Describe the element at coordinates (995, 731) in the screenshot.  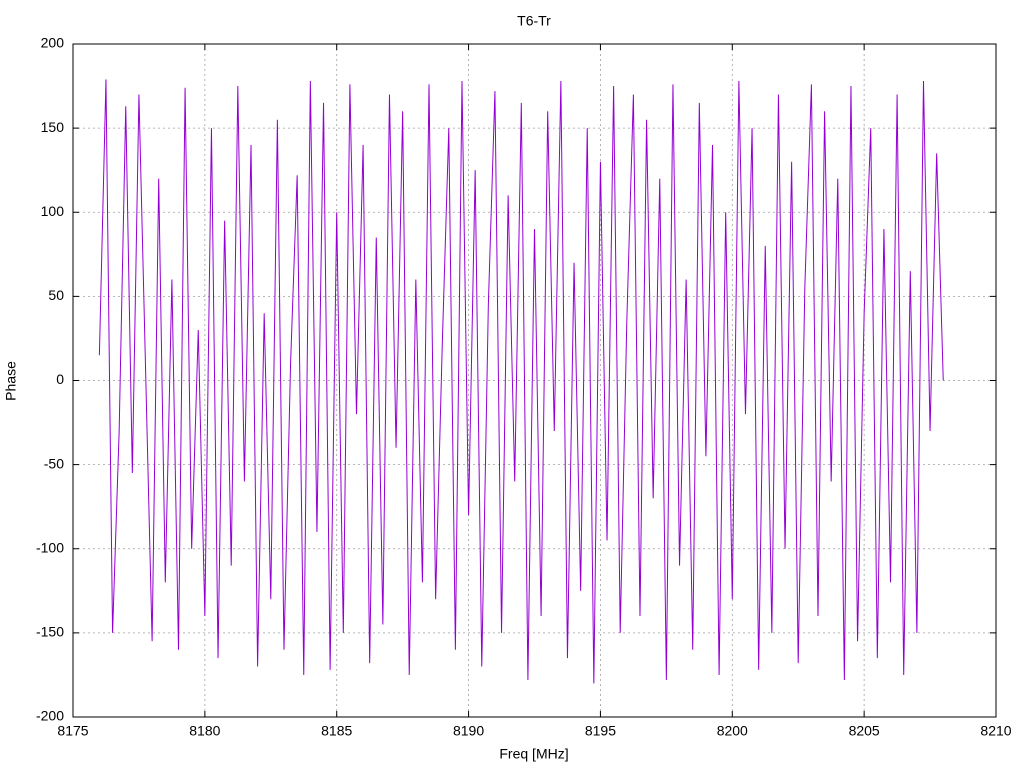
I see `x-tick-label: 8210` at that location.